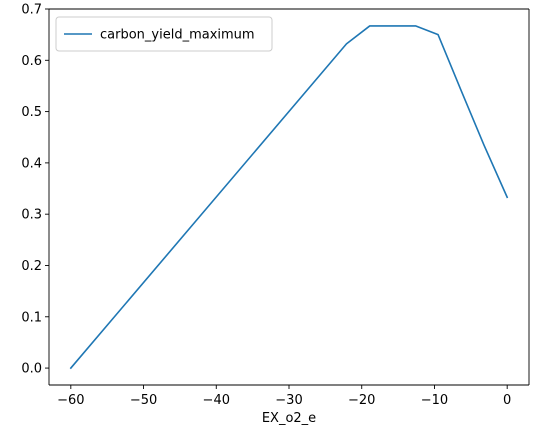  Describe the element at coordinates (31, 112) in the screenshot. I see `y-tick-label: 0.5` at that location.